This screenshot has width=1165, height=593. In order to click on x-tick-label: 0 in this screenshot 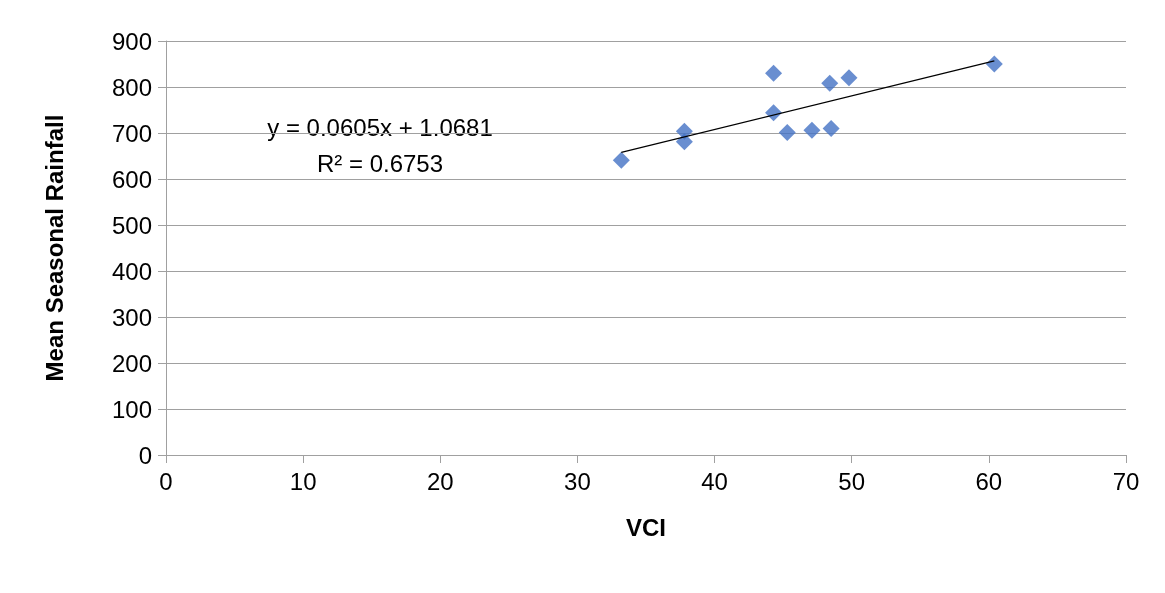, I will do `click(166, 481)`.